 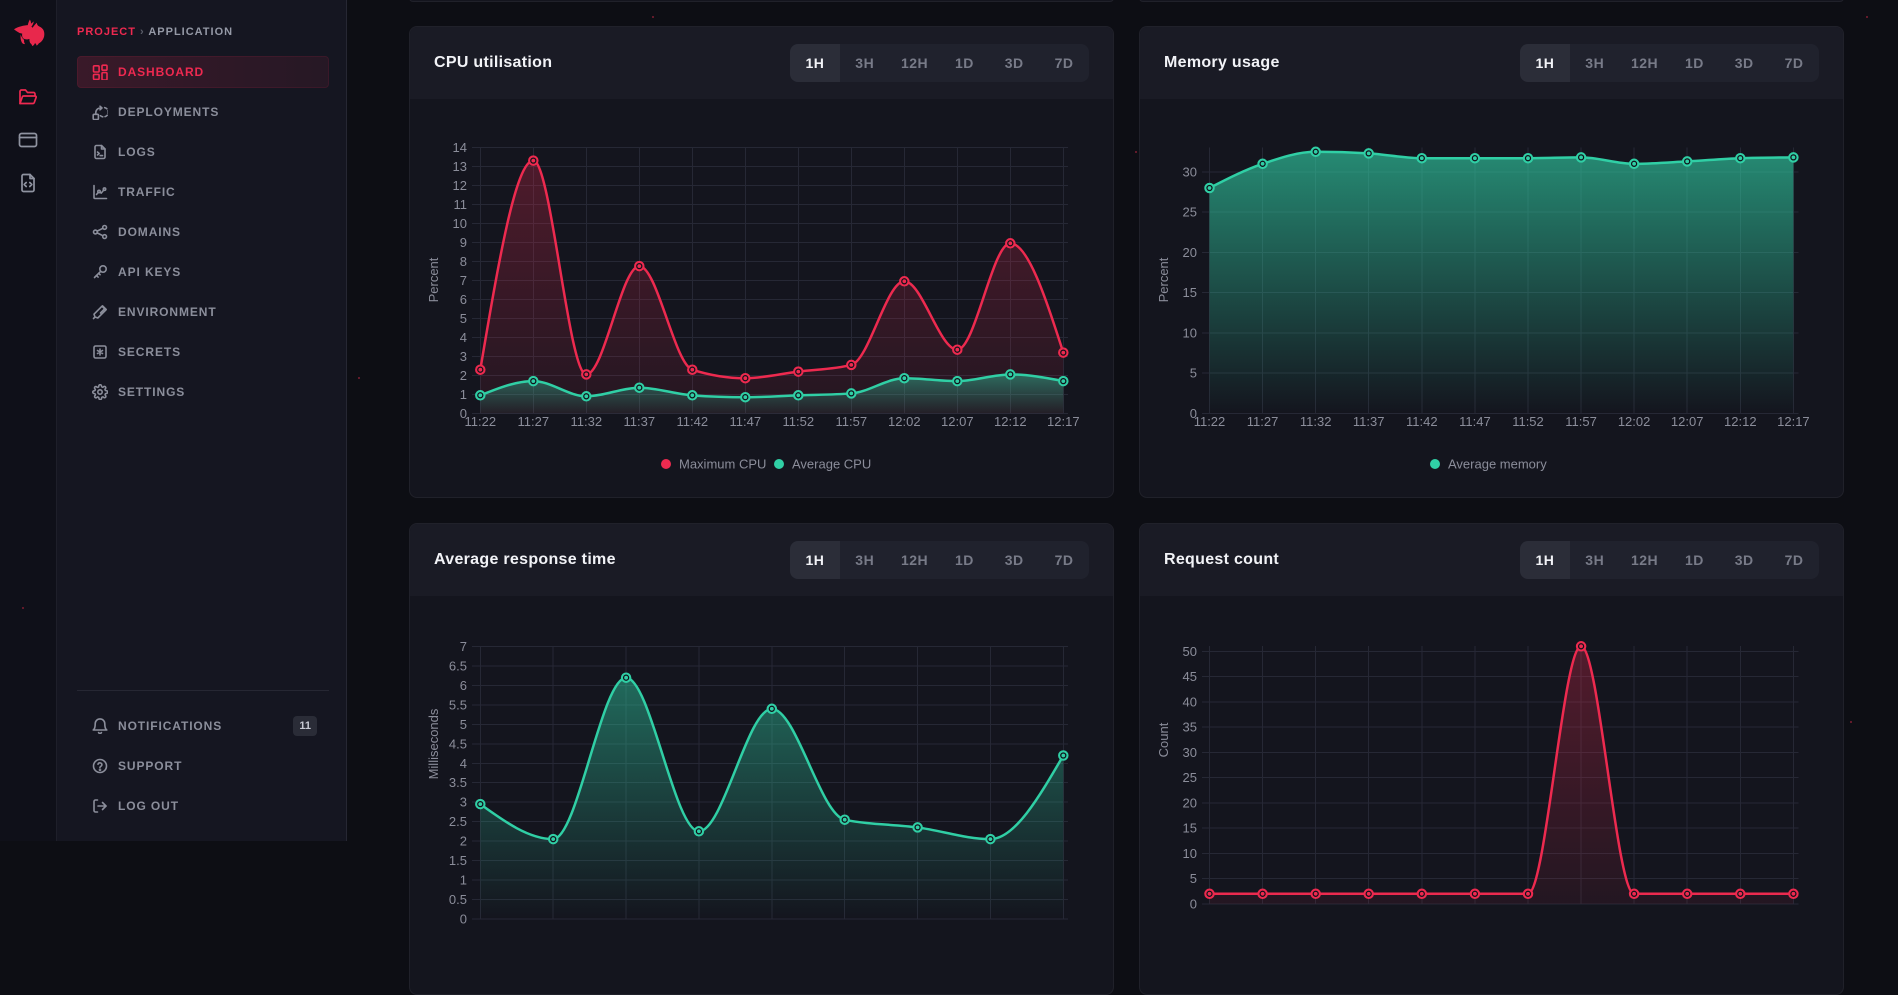 What do you see at coordinates (458, 860) in the screenshot?
I see `svg-text: 1.5` at bounding box center [458, 860].